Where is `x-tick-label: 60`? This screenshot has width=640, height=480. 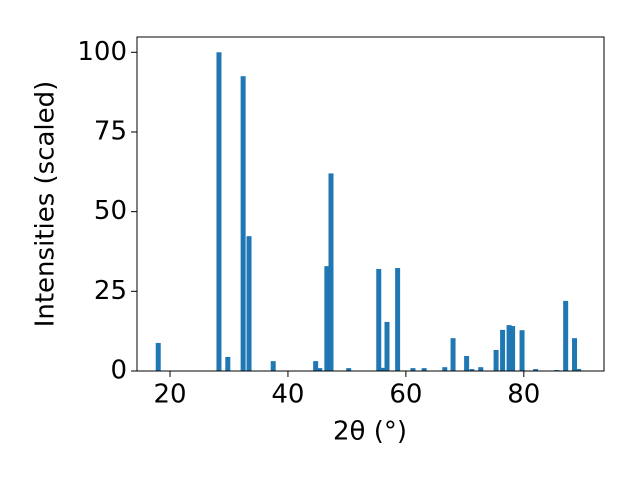 x-tick-label: 60 is located at coordinates (405, 395).